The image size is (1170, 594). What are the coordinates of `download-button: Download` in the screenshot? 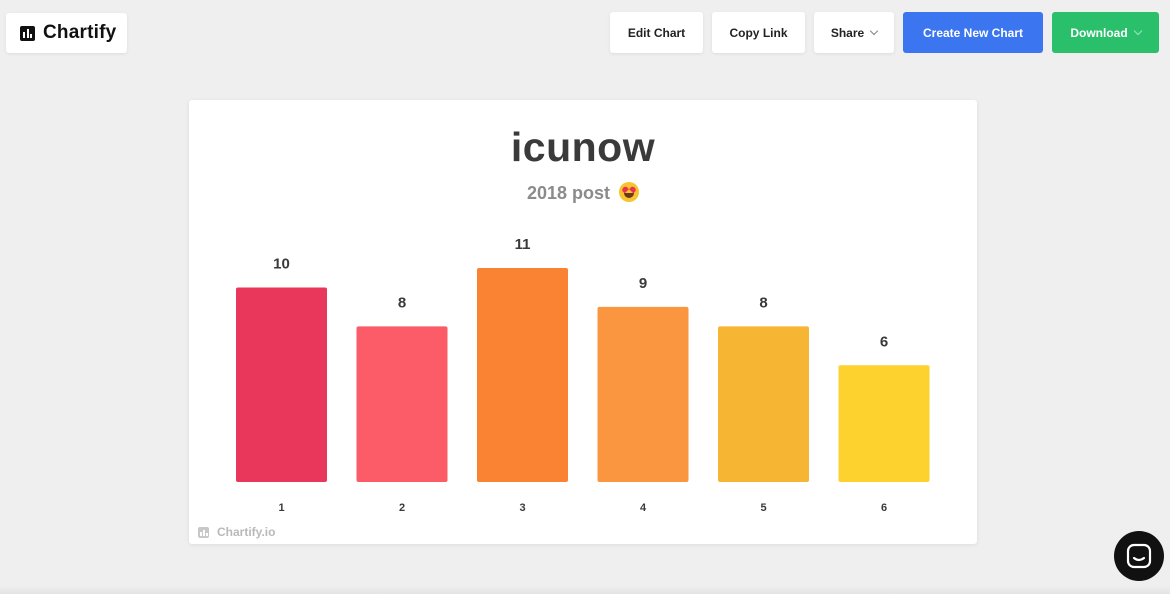 It's located at (1105, 32).